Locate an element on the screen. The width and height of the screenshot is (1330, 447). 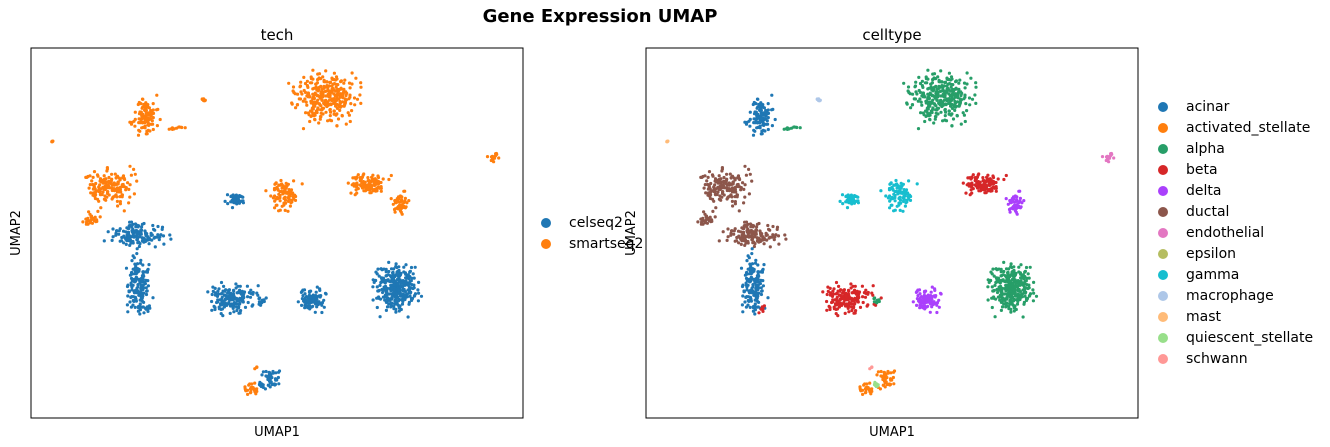
legend-label: macrophage is located at coordinates (1230, 295).